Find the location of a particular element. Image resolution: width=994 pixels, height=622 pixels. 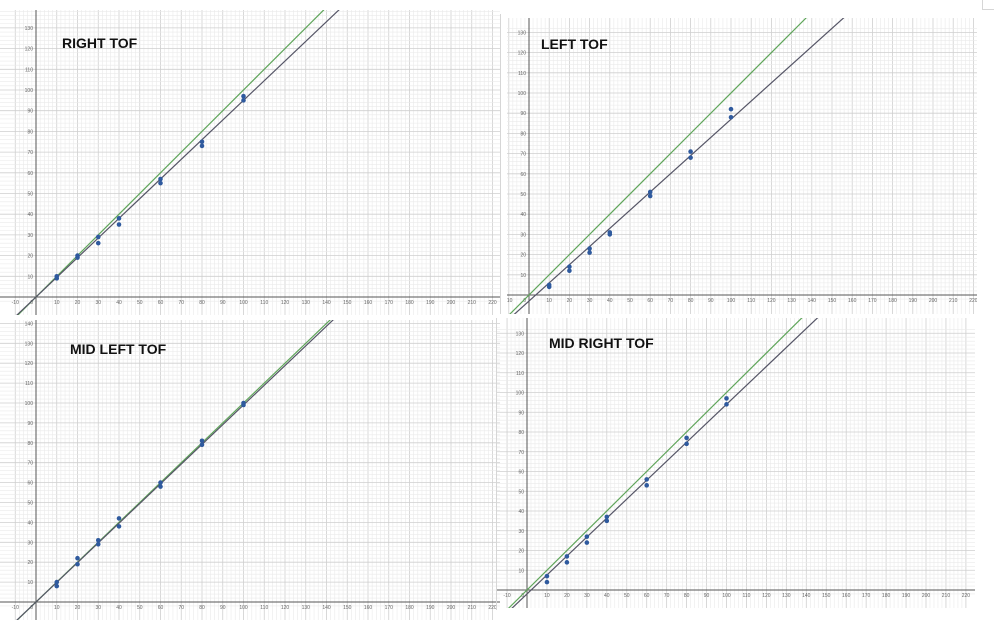

y-tick-label: 130 is located at coordinates (522, 33).